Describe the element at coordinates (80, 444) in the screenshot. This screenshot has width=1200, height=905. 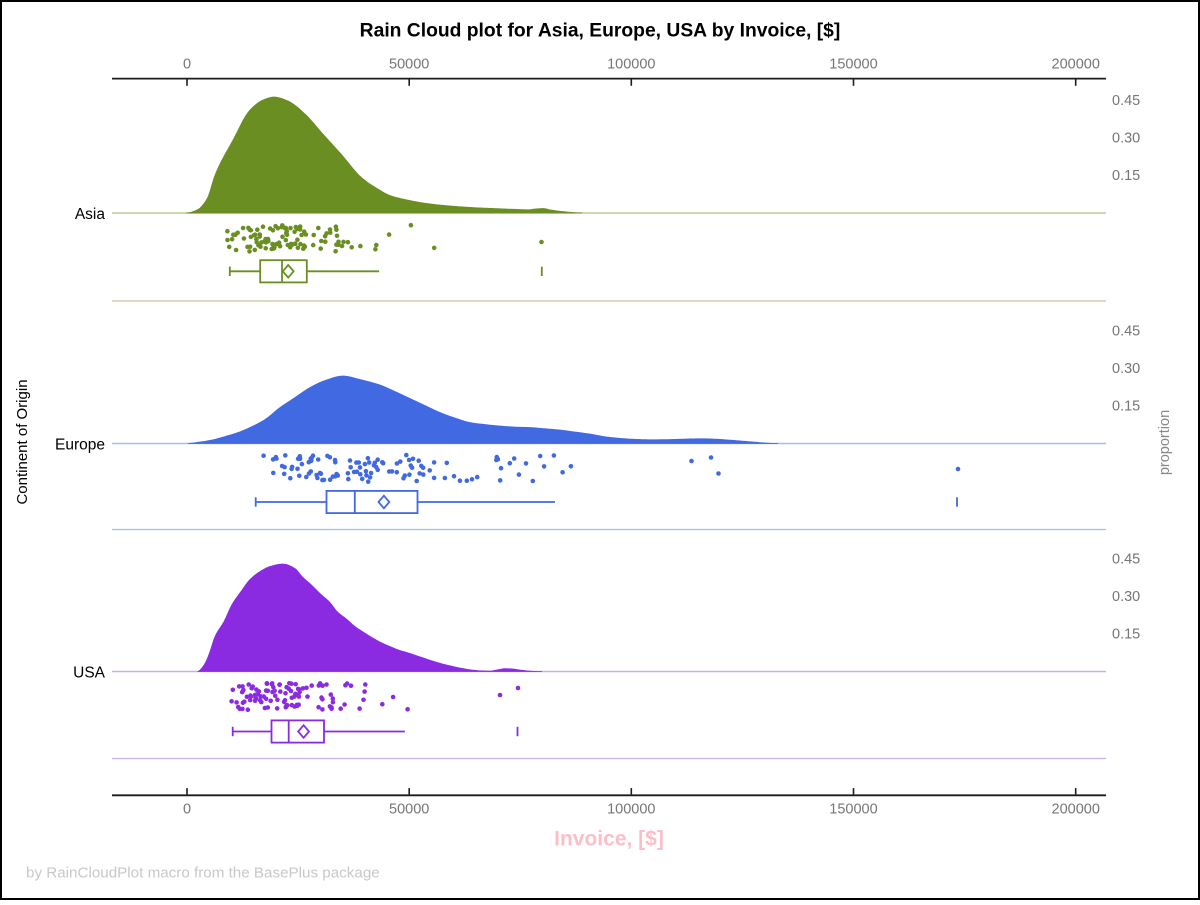
I see `svg-text: Europe` at that location.